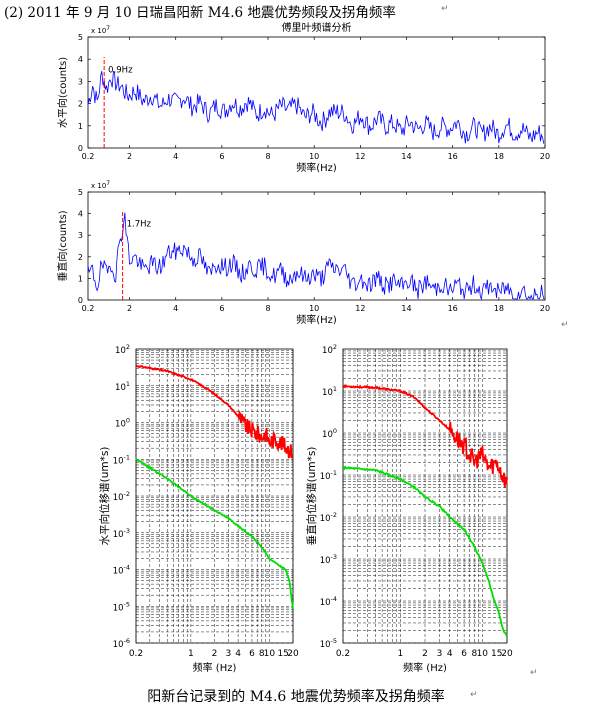  I want to click on y-axis-label: 垂直向位移谱(um*s), so click(311, 496).